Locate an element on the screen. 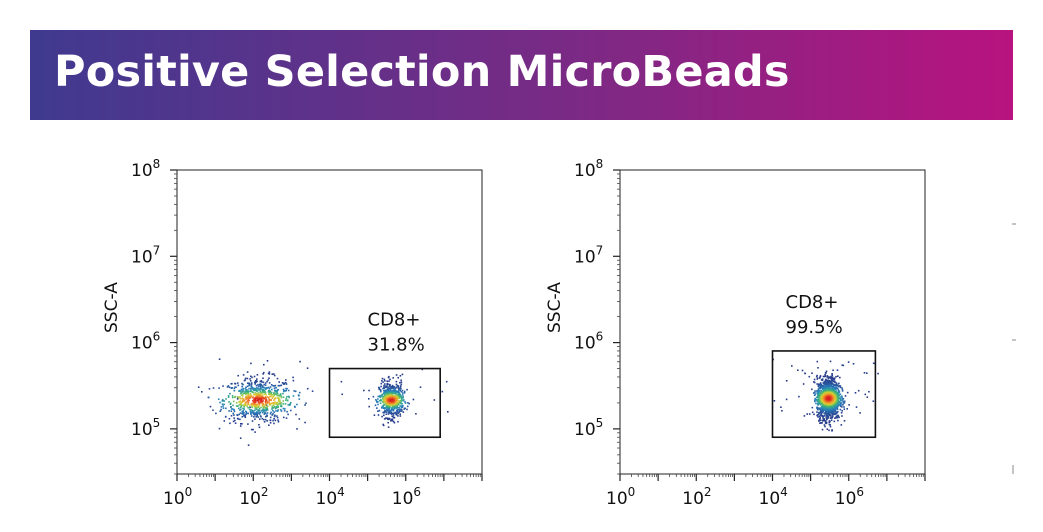 Image resolution: width=1043 pixels, height=532 pixels. gate-rect is located at coordinates (824, 394).